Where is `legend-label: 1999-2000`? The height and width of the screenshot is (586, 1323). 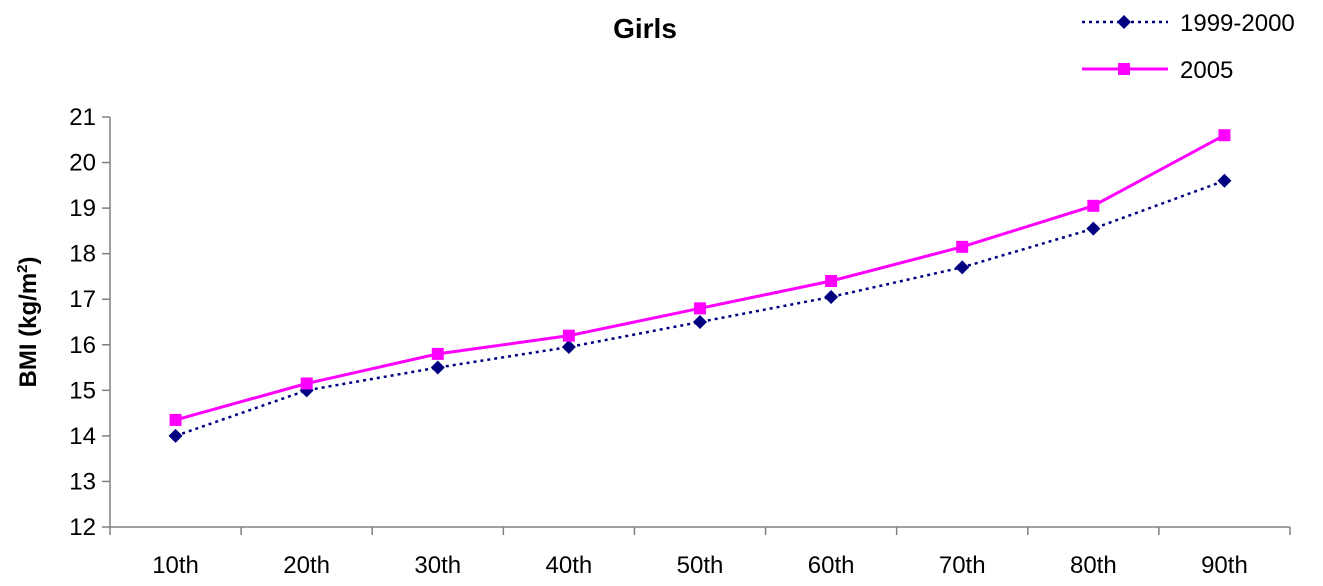 legend-label: 1999-2000 is located at coordinates (1237, 23).